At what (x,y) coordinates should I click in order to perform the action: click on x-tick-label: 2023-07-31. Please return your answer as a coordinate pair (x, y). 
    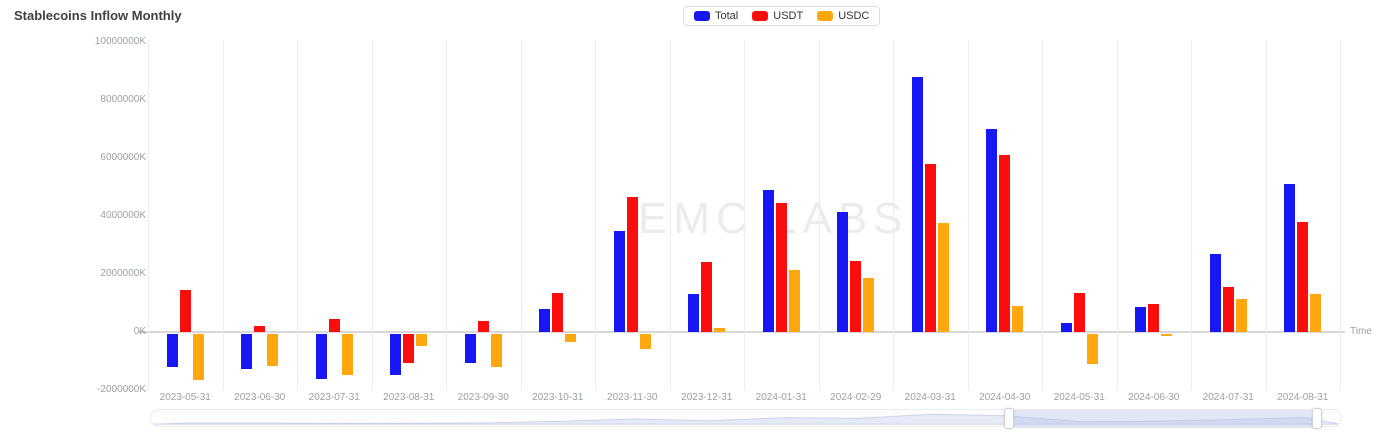
    Looking at the image, I should click on (334, 397).